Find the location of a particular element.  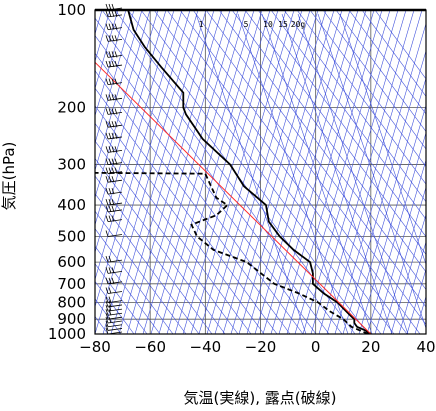

mixing-ratio-label: 15 is located at coordinates (283, 24).